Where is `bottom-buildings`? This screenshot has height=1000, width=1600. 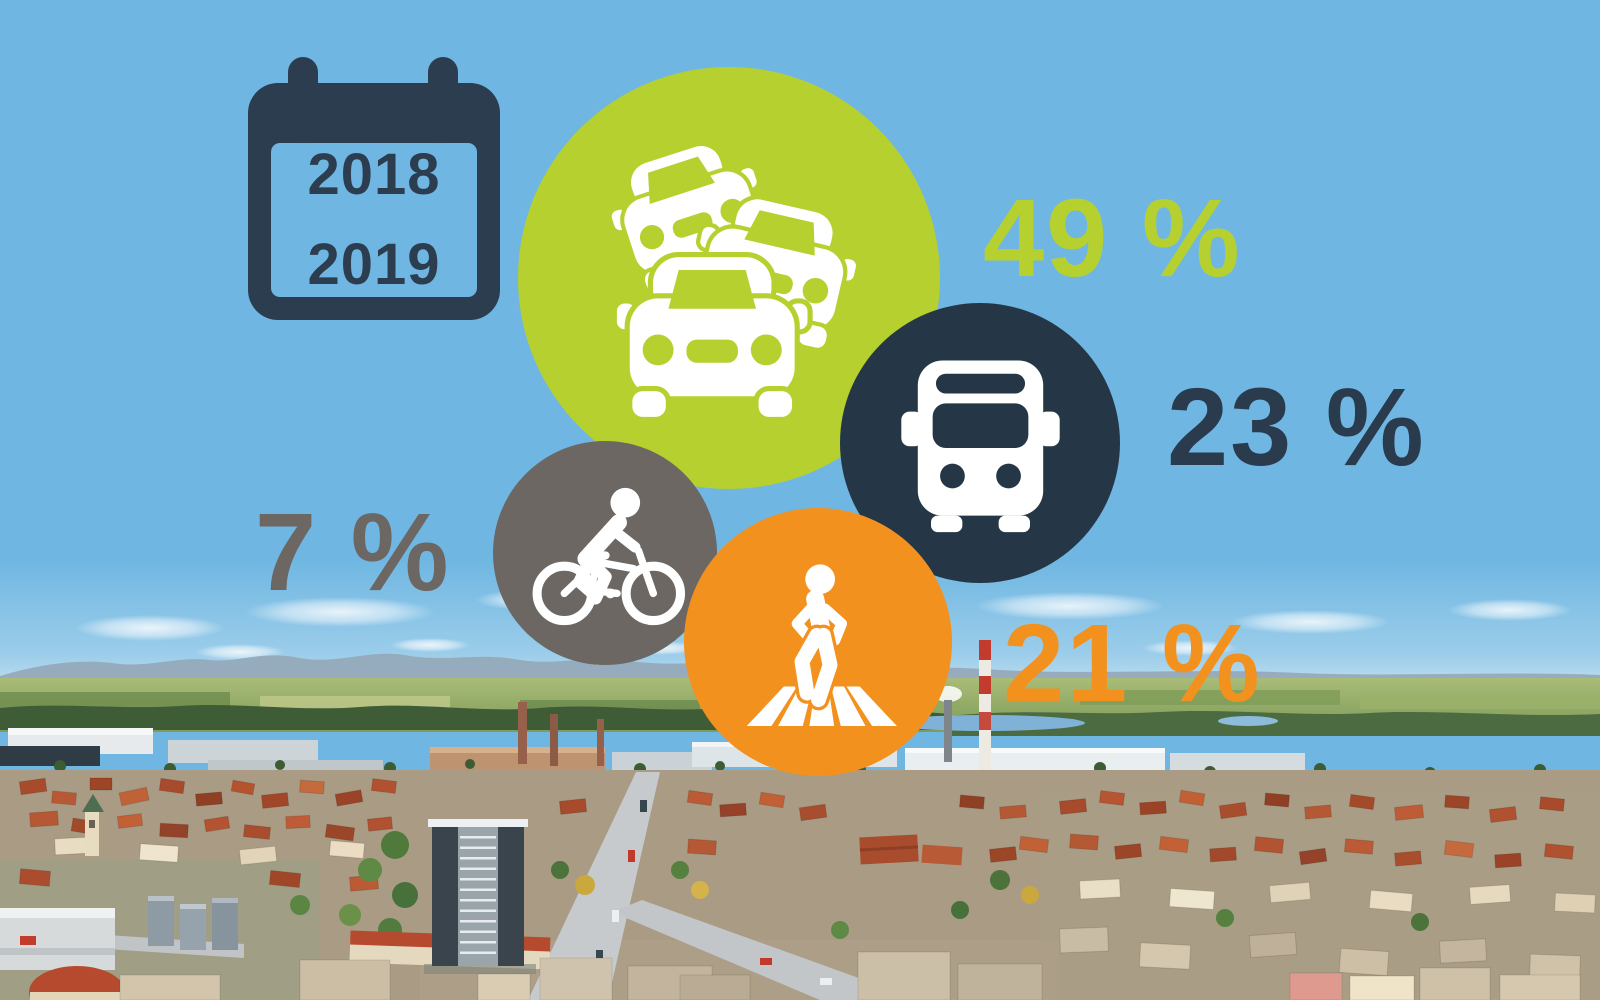
bottom-buildings is located at coordinates (850, 975).